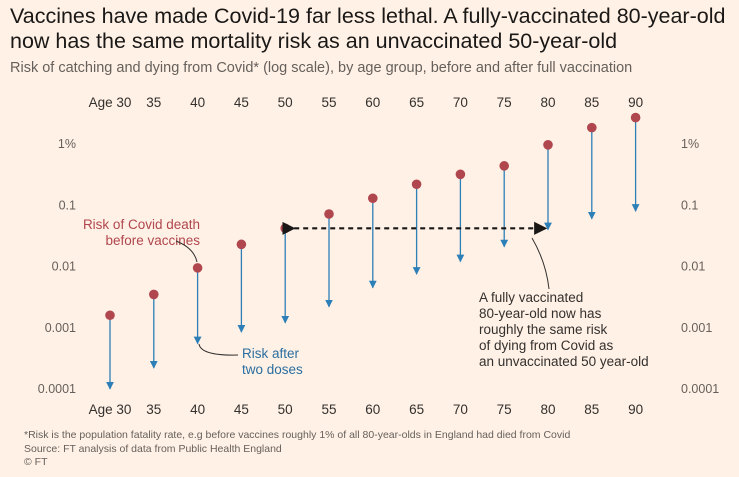  Describe the element at coordinates (689, 205) in the screenshot. I see `y-tick-right: 0.1` at that location.